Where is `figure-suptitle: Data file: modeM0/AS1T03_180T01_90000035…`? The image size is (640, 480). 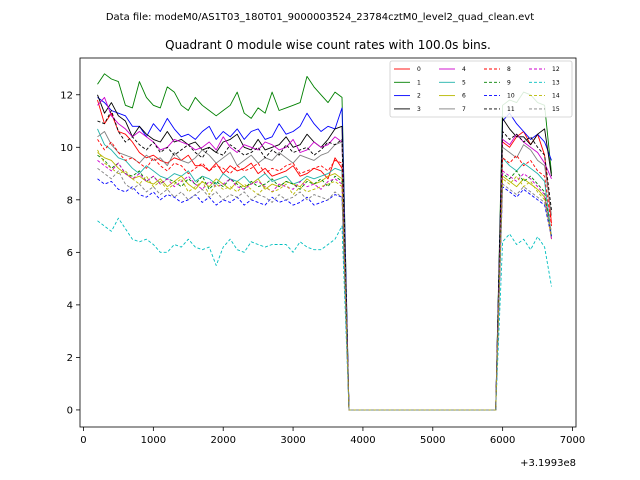 figure-suptitle: Data file: modeM0/AS1T03_180T01_90000035… is located at coordinates (320, 17).